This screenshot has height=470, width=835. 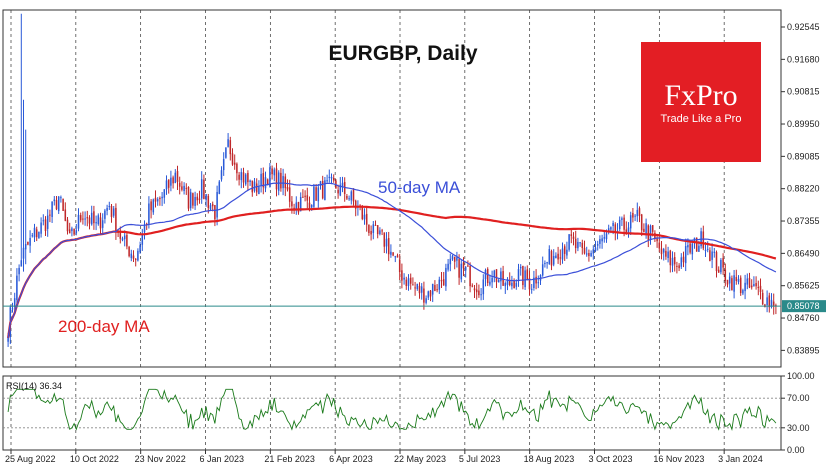 I want to click on y-tick-label: 0.89085, so click(x=803, y=156).